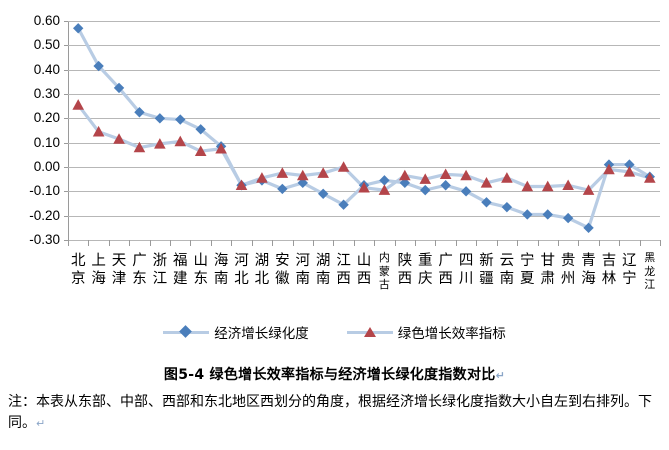 This screenshot has width=669, height=450. What do you see at coordinates (41, 423) in the screenshot?
I see `paragraph-mark-icon-2: ↵` at bounding box center [41, 423].